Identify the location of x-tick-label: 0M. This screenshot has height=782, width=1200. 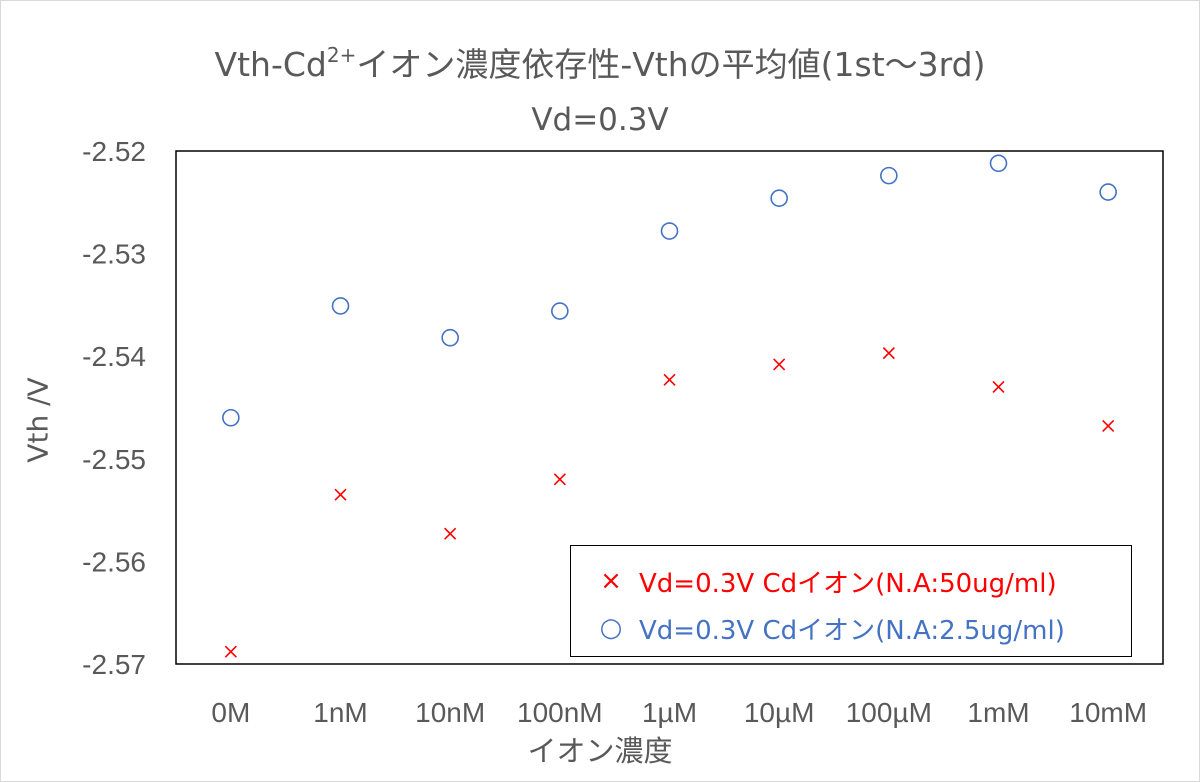
(230, 712).